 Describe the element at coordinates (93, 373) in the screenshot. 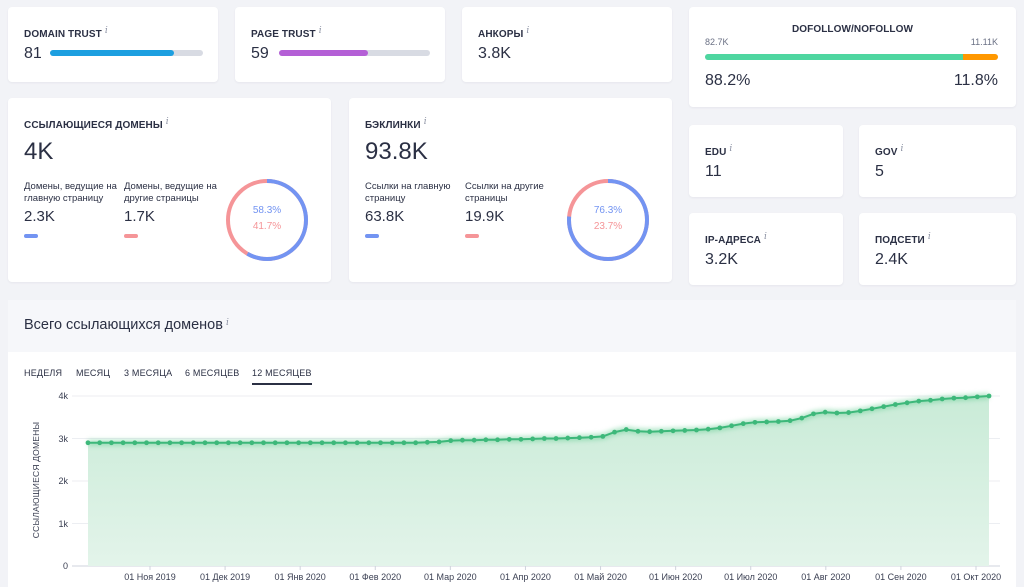

I see `tab-month: МЕСЯЦ` at that location.